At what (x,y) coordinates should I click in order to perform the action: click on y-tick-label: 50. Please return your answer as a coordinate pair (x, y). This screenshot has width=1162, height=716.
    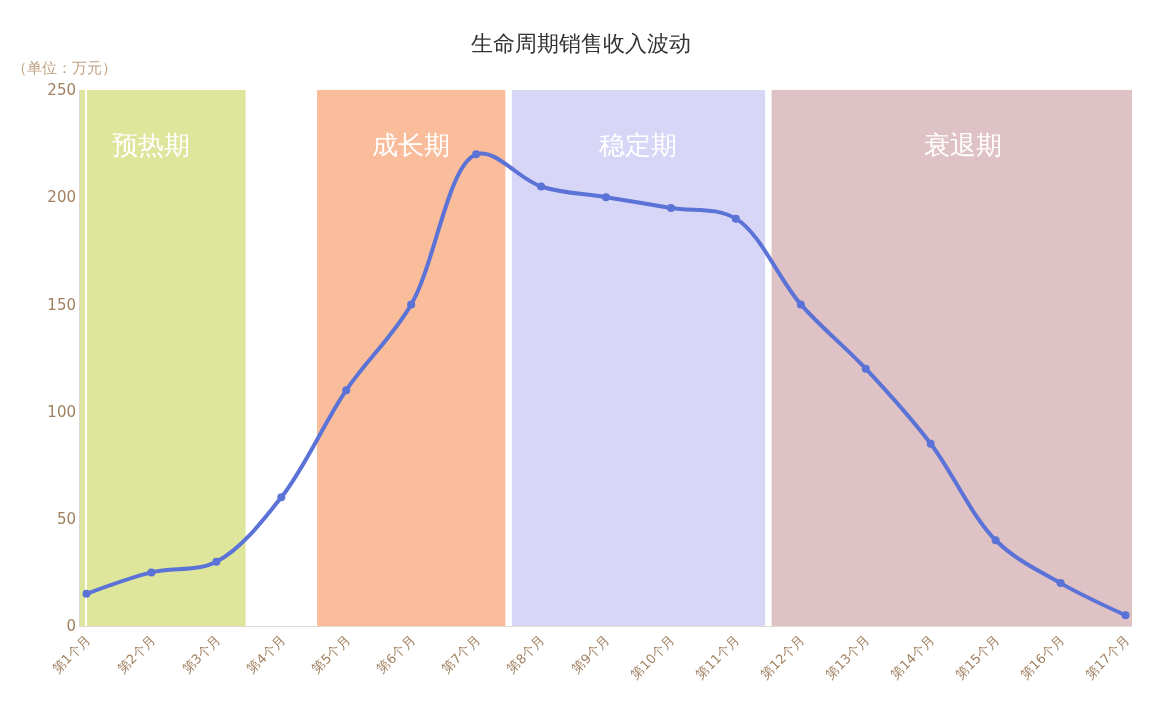
    Looking at the image, I should click on (66, 519).